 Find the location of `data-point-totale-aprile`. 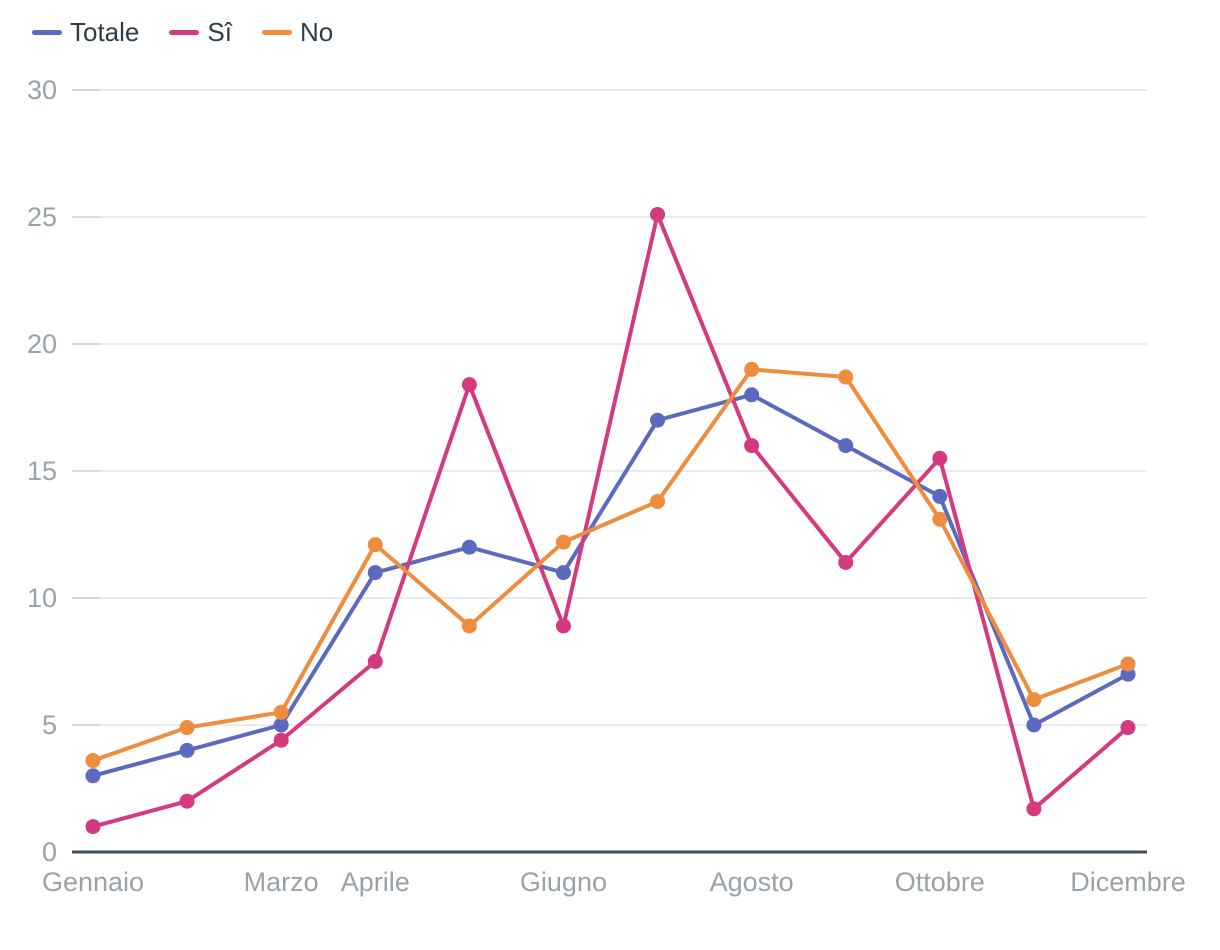

data-point-totale-aprile is located at coordinates (375, 573).